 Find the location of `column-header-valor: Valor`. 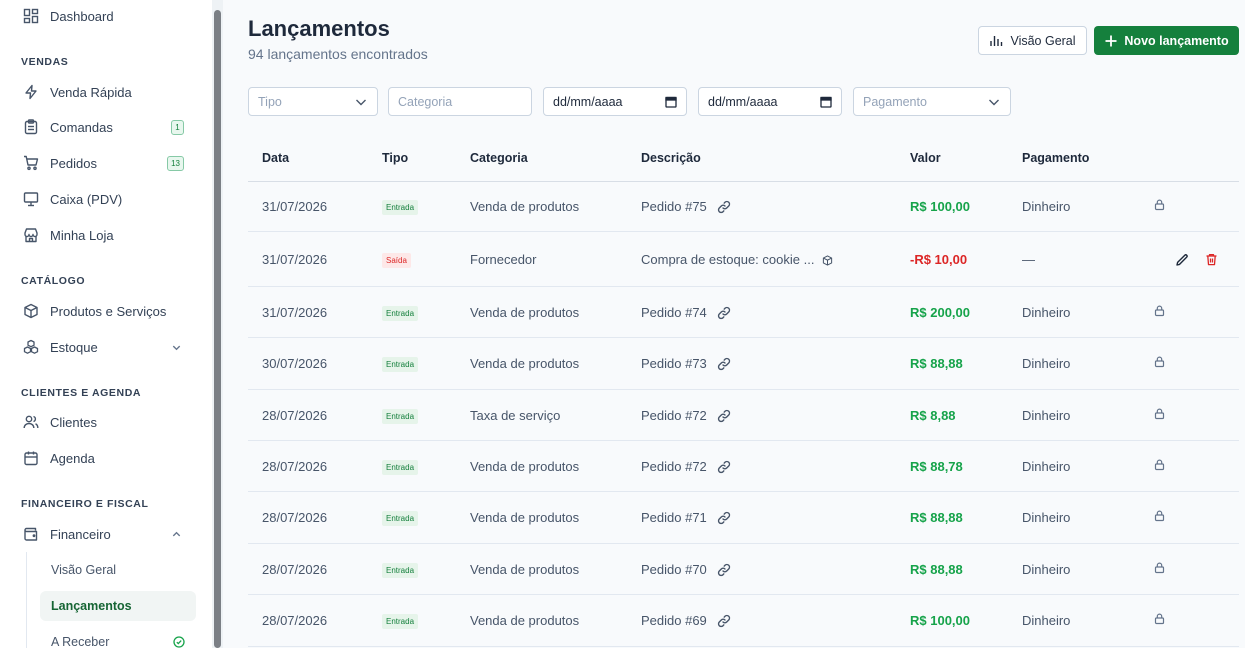

column-header-valor: Valor is located at coordinates (925, 158).